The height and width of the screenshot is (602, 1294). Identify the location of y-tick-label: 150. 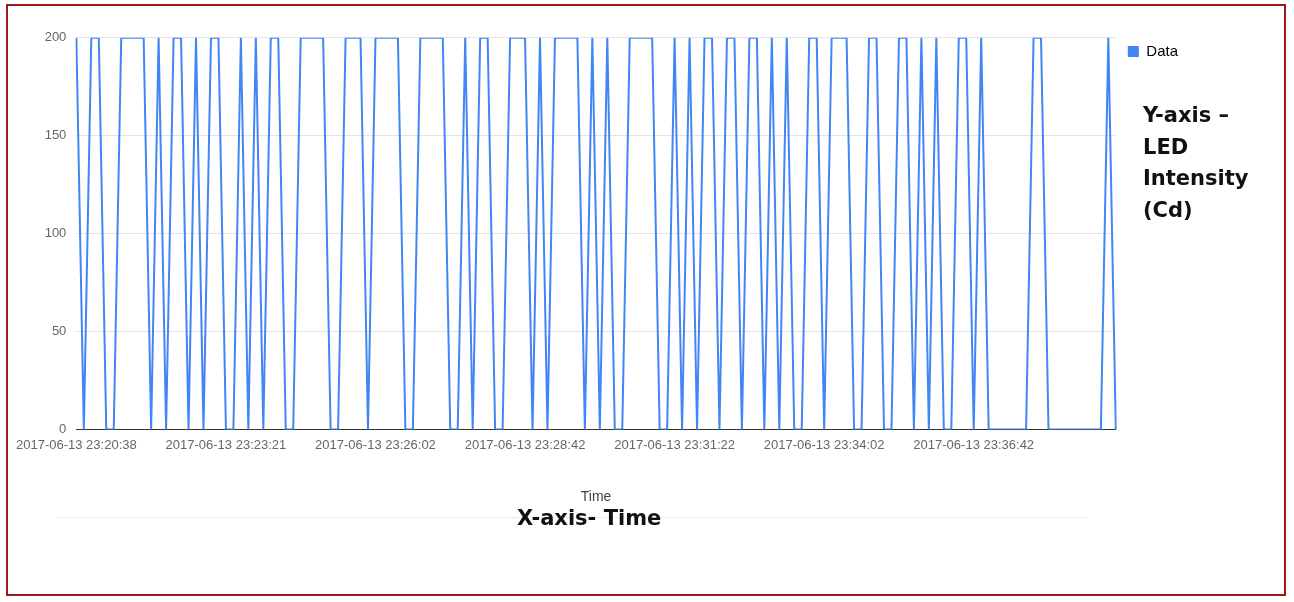
(55, 135).